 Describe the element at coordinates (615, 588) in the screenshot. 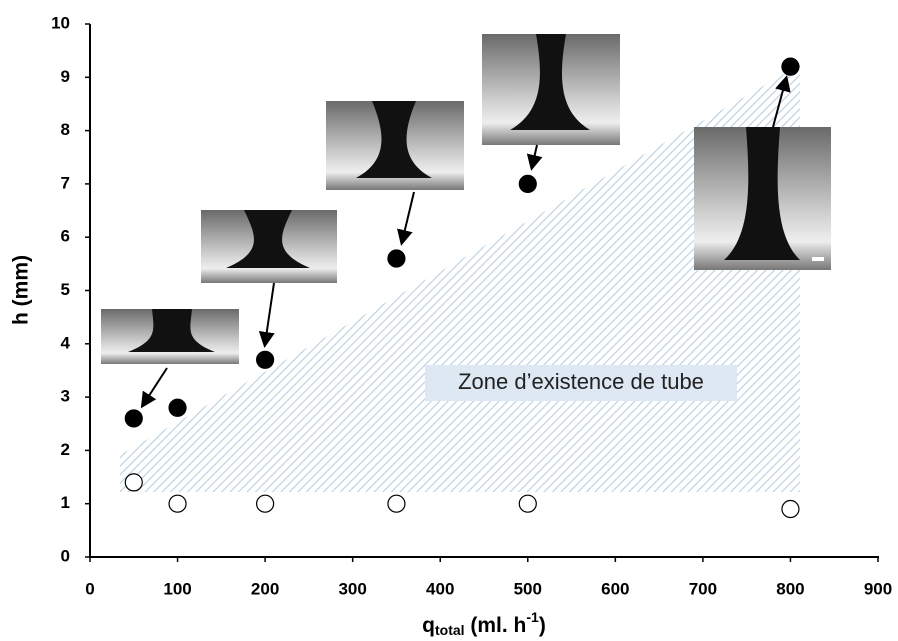

I see `x-tick-label: 600` at that location.